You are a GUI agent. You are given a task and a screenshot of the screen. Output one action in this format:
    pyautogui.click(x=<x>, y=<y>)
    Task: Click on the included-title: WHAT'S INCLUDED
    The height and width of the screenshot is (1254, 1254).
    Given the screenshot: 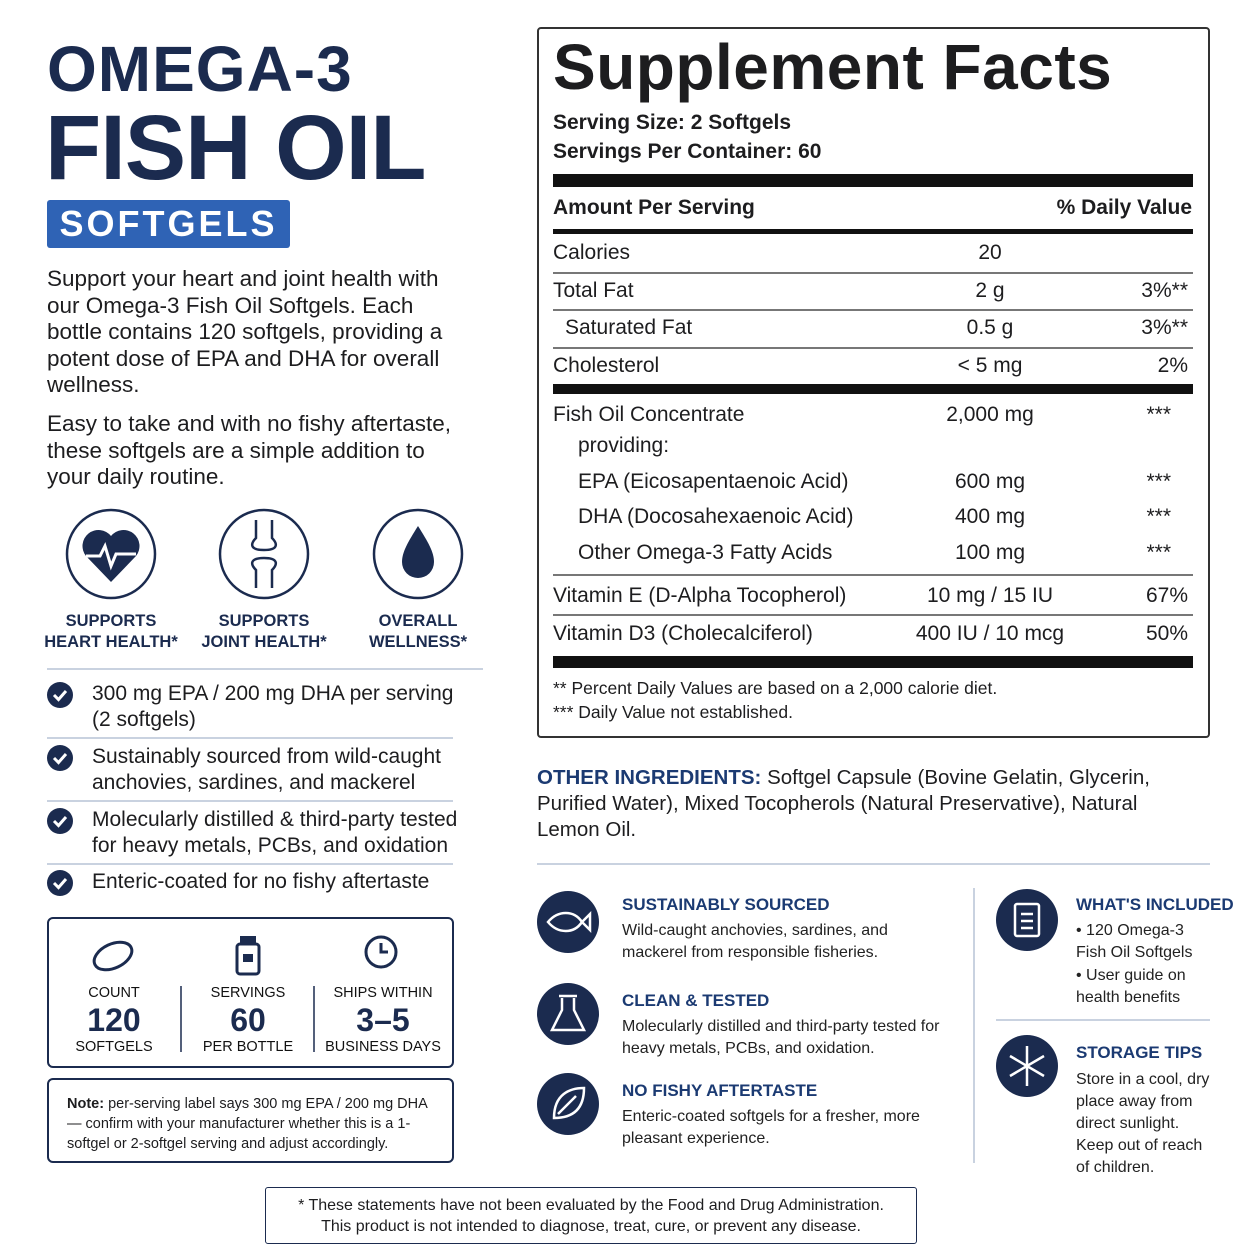 What is the action you would take?
    pyautogui.click(x=1155, y=904)
    